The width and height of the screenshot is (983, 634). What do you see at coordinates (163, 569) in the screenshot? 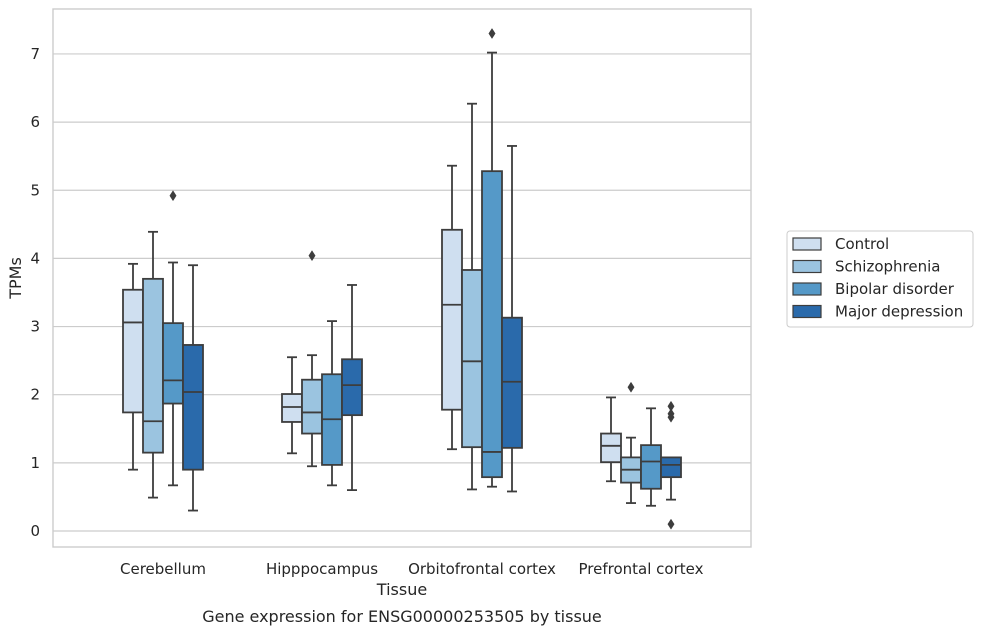
I see `x-tick-label: Cerebellum` at bounding box center [163, 569].